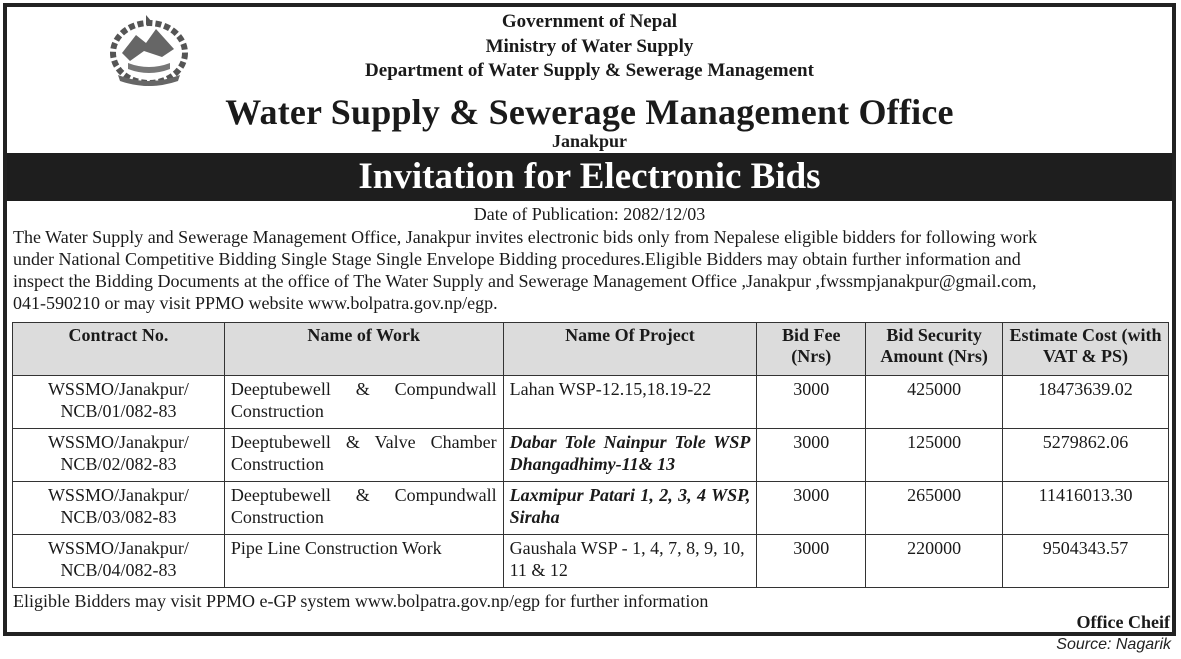  What do you see at coordinates (363, 349) in the screenshot?
I see `header-name-of-work: Name of Work` at bounding box center [363, 349].